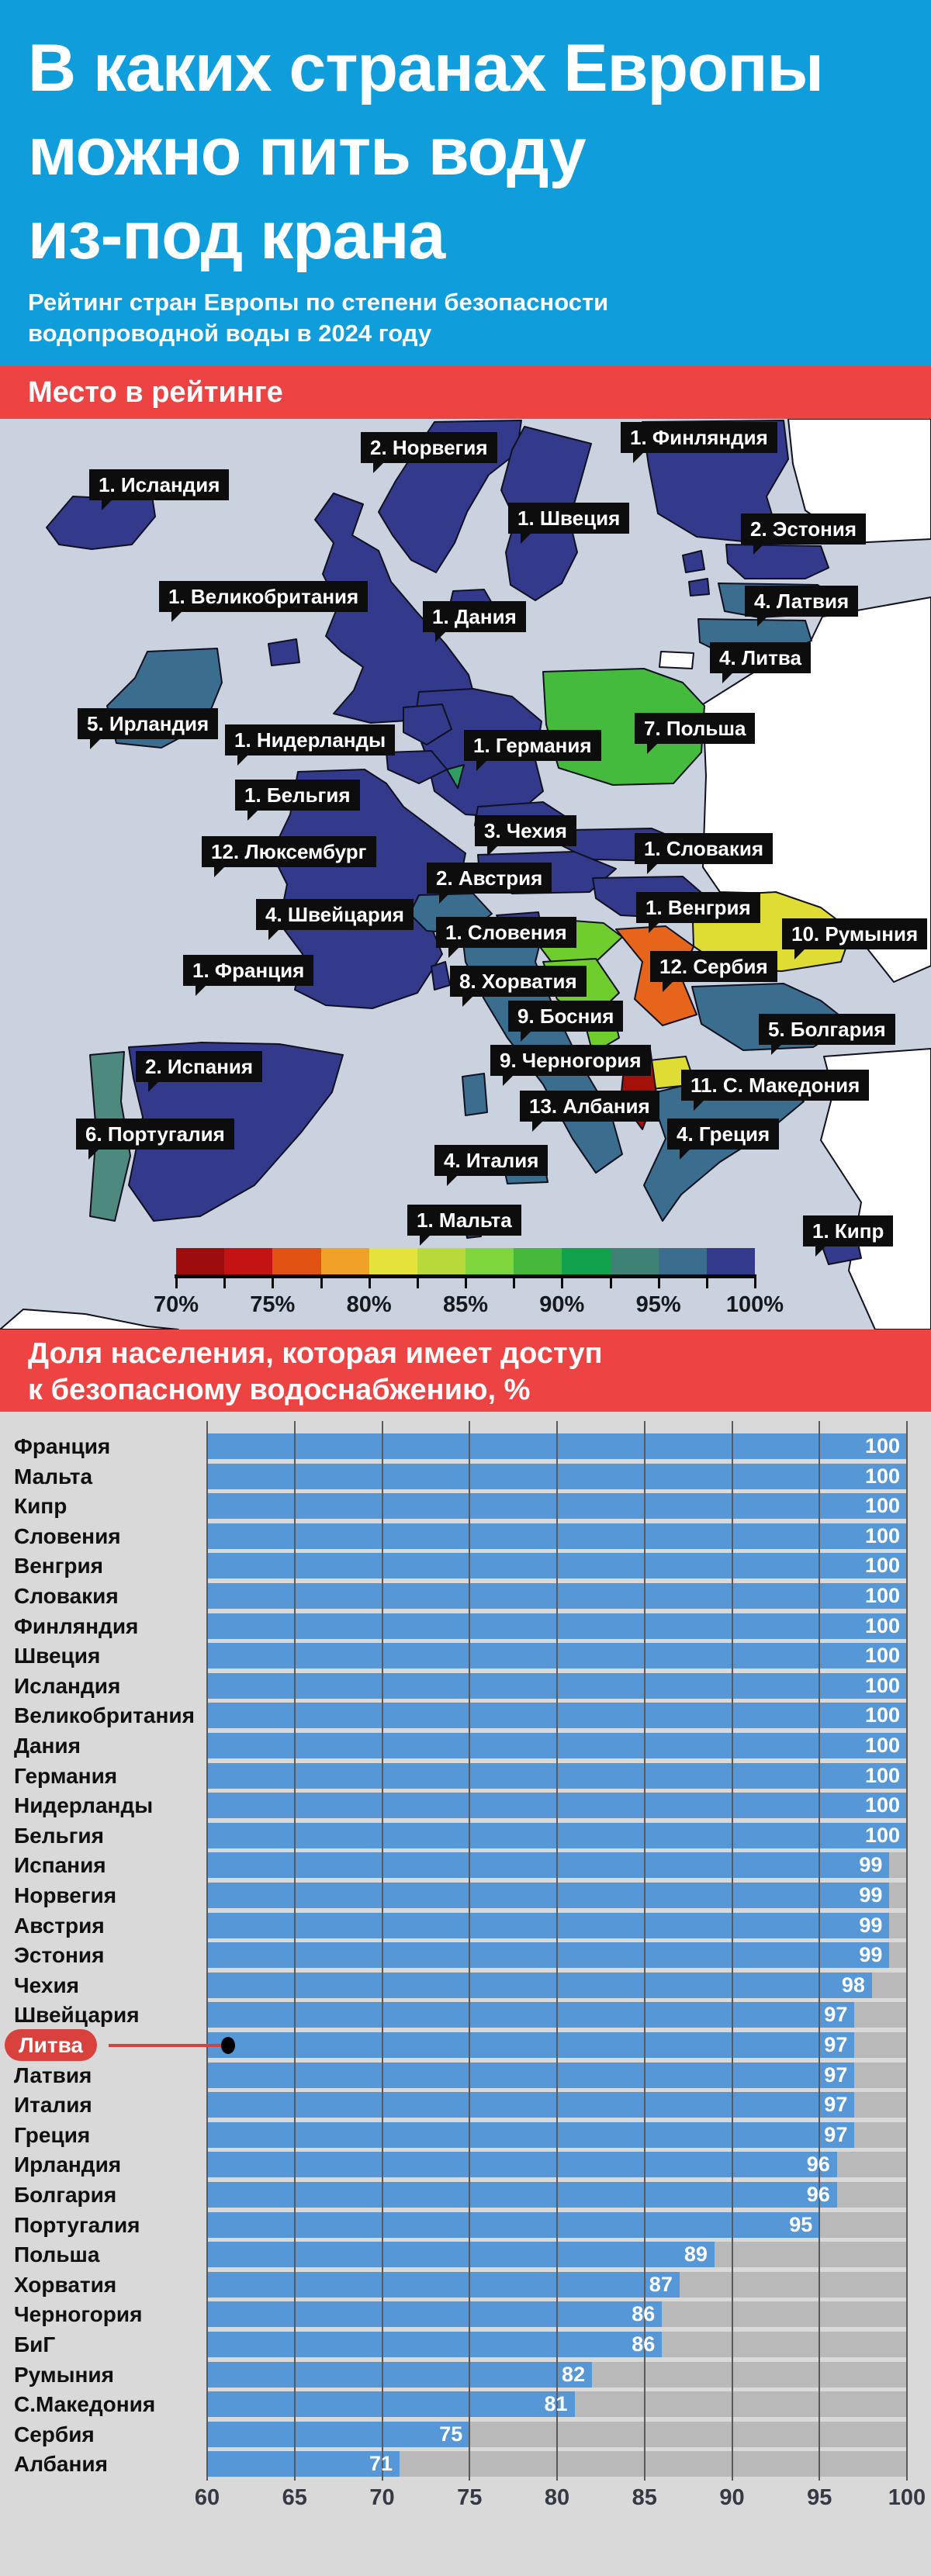  I want to click on country-label: Австрия, so click(60, 1926).